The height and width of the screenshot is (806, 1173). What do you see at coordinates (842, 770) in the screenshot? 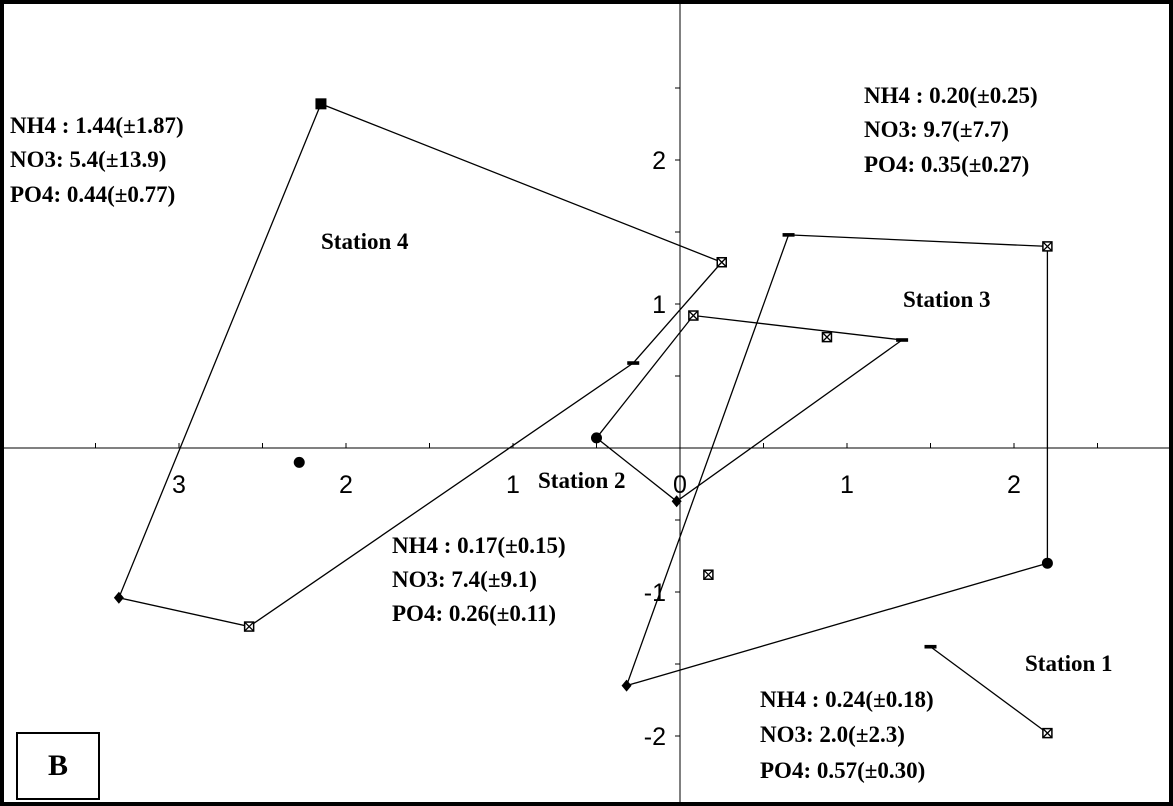
I see `annotation-line: PO4: 0.57(±0.30)` at bounding box center [842, 770].